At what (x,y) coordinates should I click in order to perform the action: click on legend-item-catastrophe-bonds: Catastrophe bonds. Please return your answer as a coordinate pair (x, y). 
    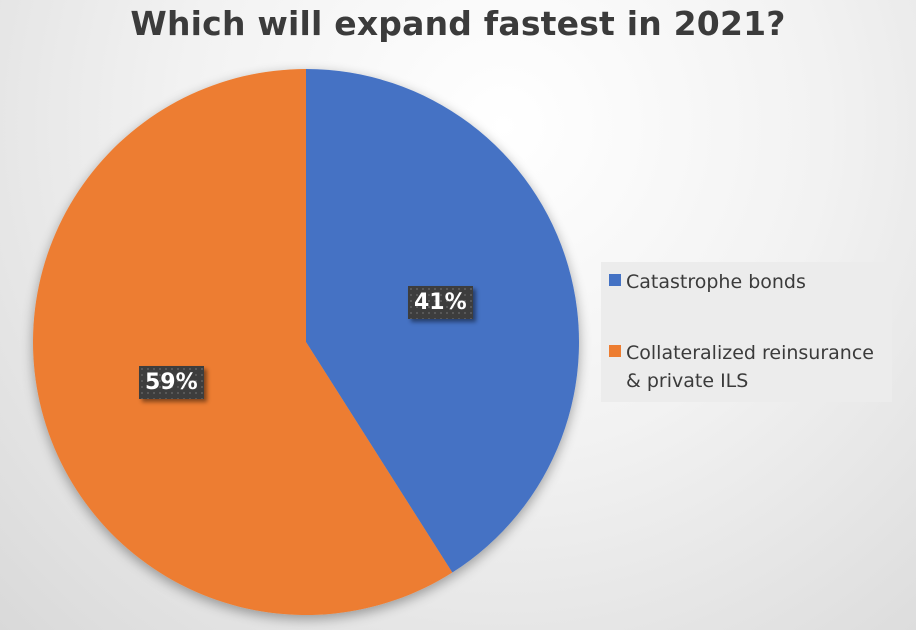
    Looking at the image, I should click on (746, 282).